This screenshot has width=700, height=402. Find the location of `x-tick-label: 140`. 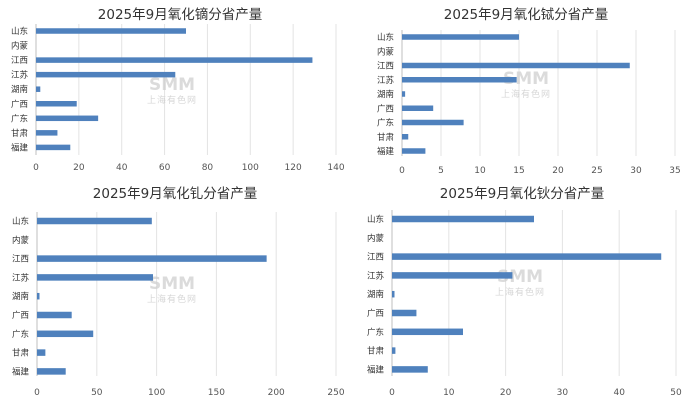

x-tick-label: 140 is located at coordinates (335, 168).